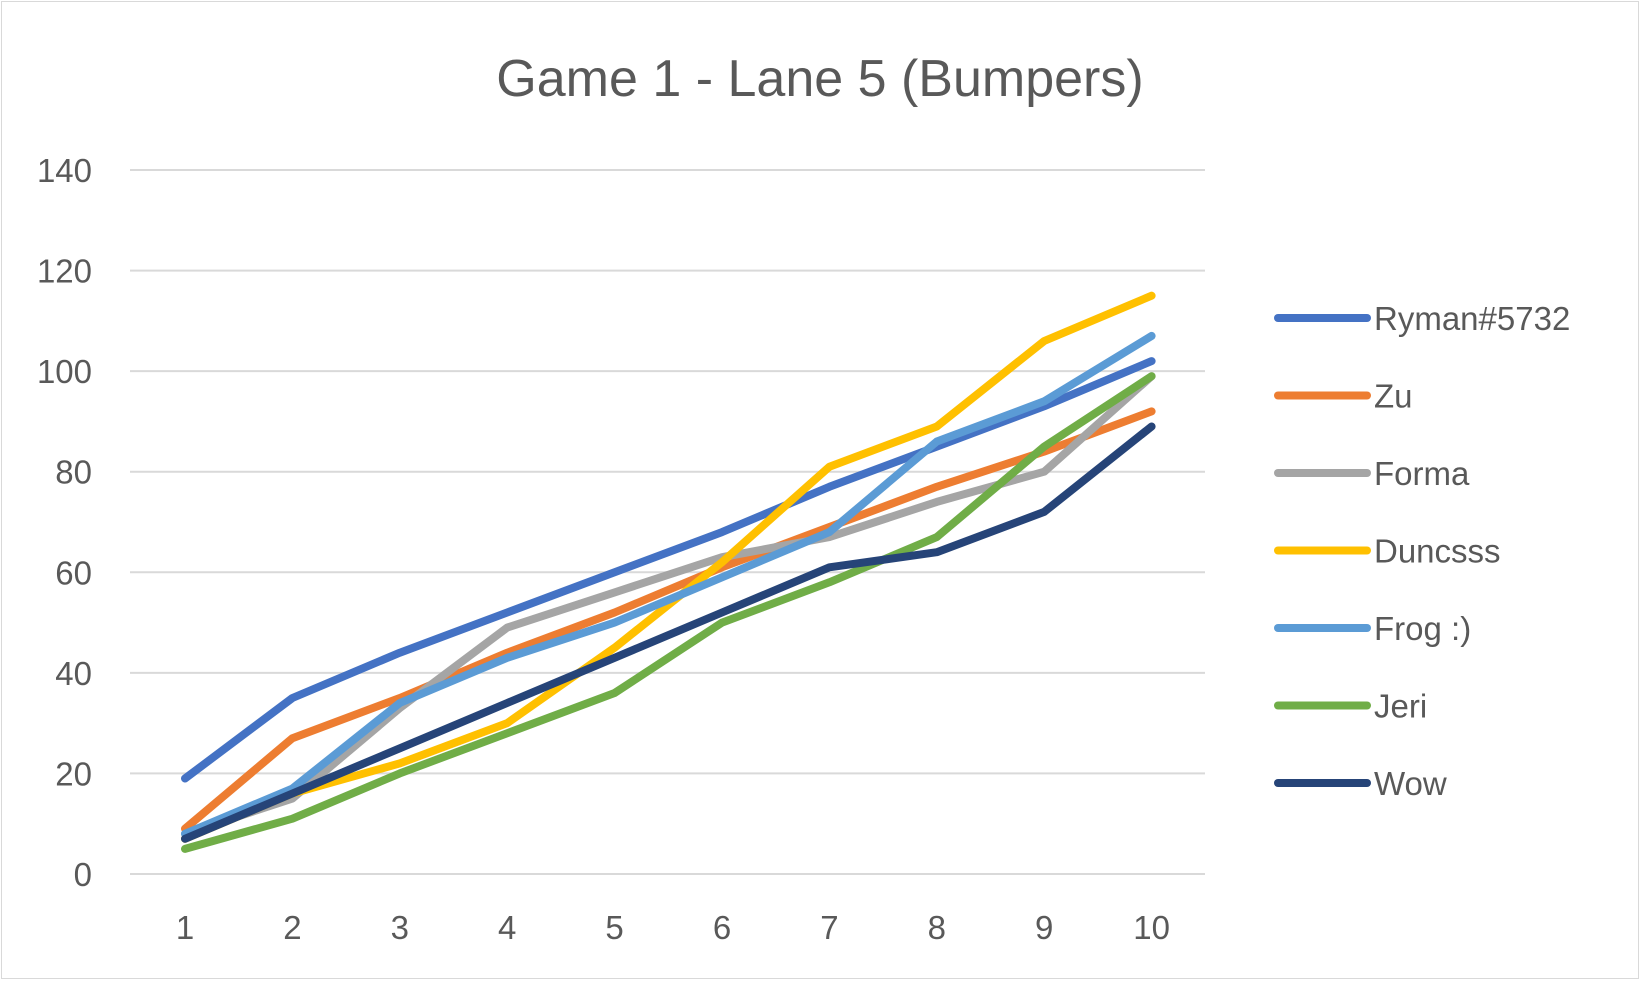 This screenshot has width=1642, height=982. What do you see at coordinates (1350, 706) in the screenshot?
I see `legend-item: Jeri` at bounding box center [1350, 706].